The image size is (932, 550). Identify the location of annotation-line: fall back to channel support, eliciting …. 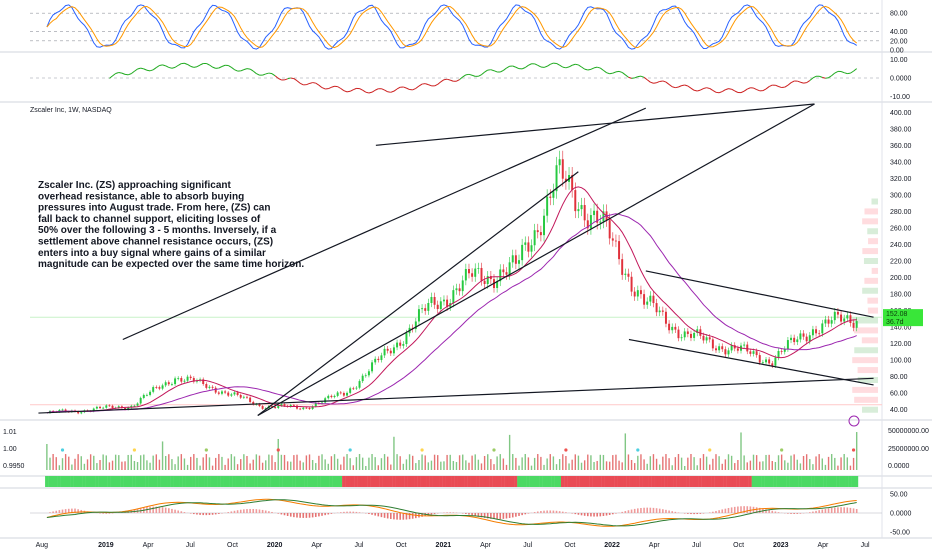
(149, 219).